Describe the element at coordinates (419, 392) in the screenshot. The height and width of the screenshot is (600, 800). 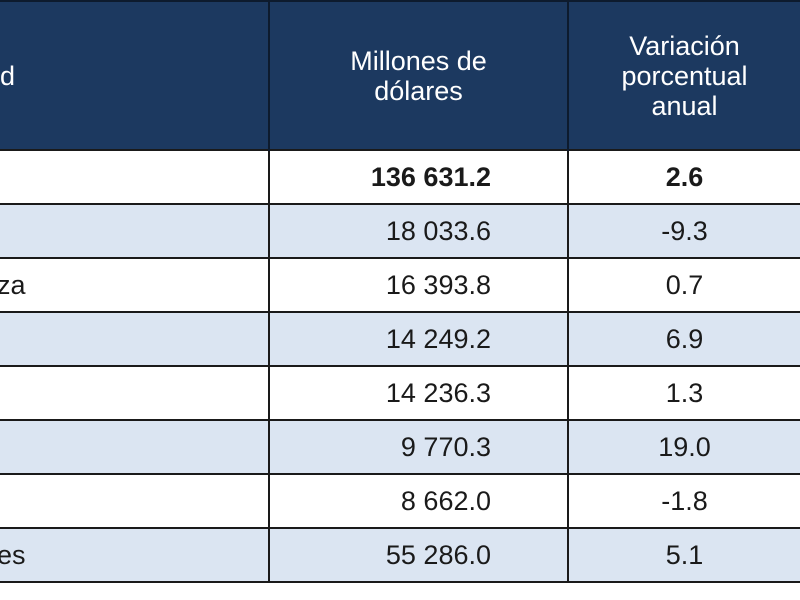
I see `row-amount: 14 236.3` at that location.